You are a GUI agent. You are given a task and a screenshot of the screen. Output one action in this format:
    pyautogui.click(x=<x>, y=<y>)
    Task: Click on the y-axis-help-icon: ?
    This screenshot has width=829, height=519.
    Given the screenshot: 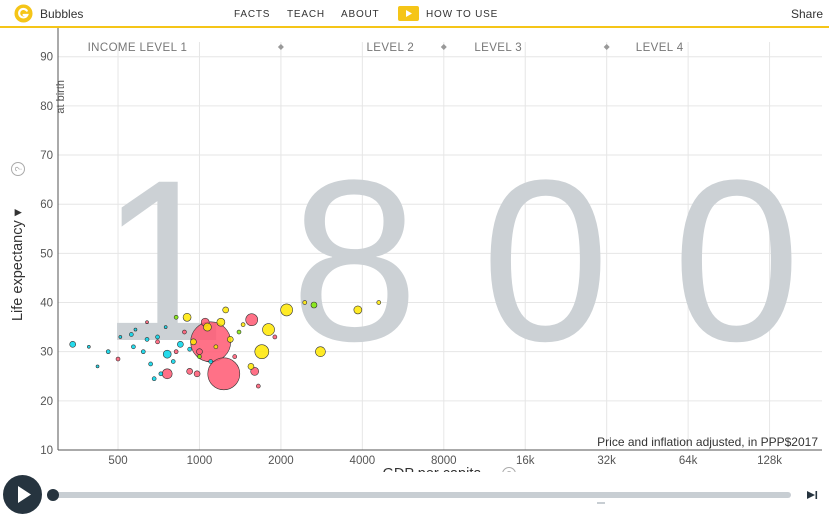 What is the action you would take?
    pyautogui.click(x=18, y=169)
    